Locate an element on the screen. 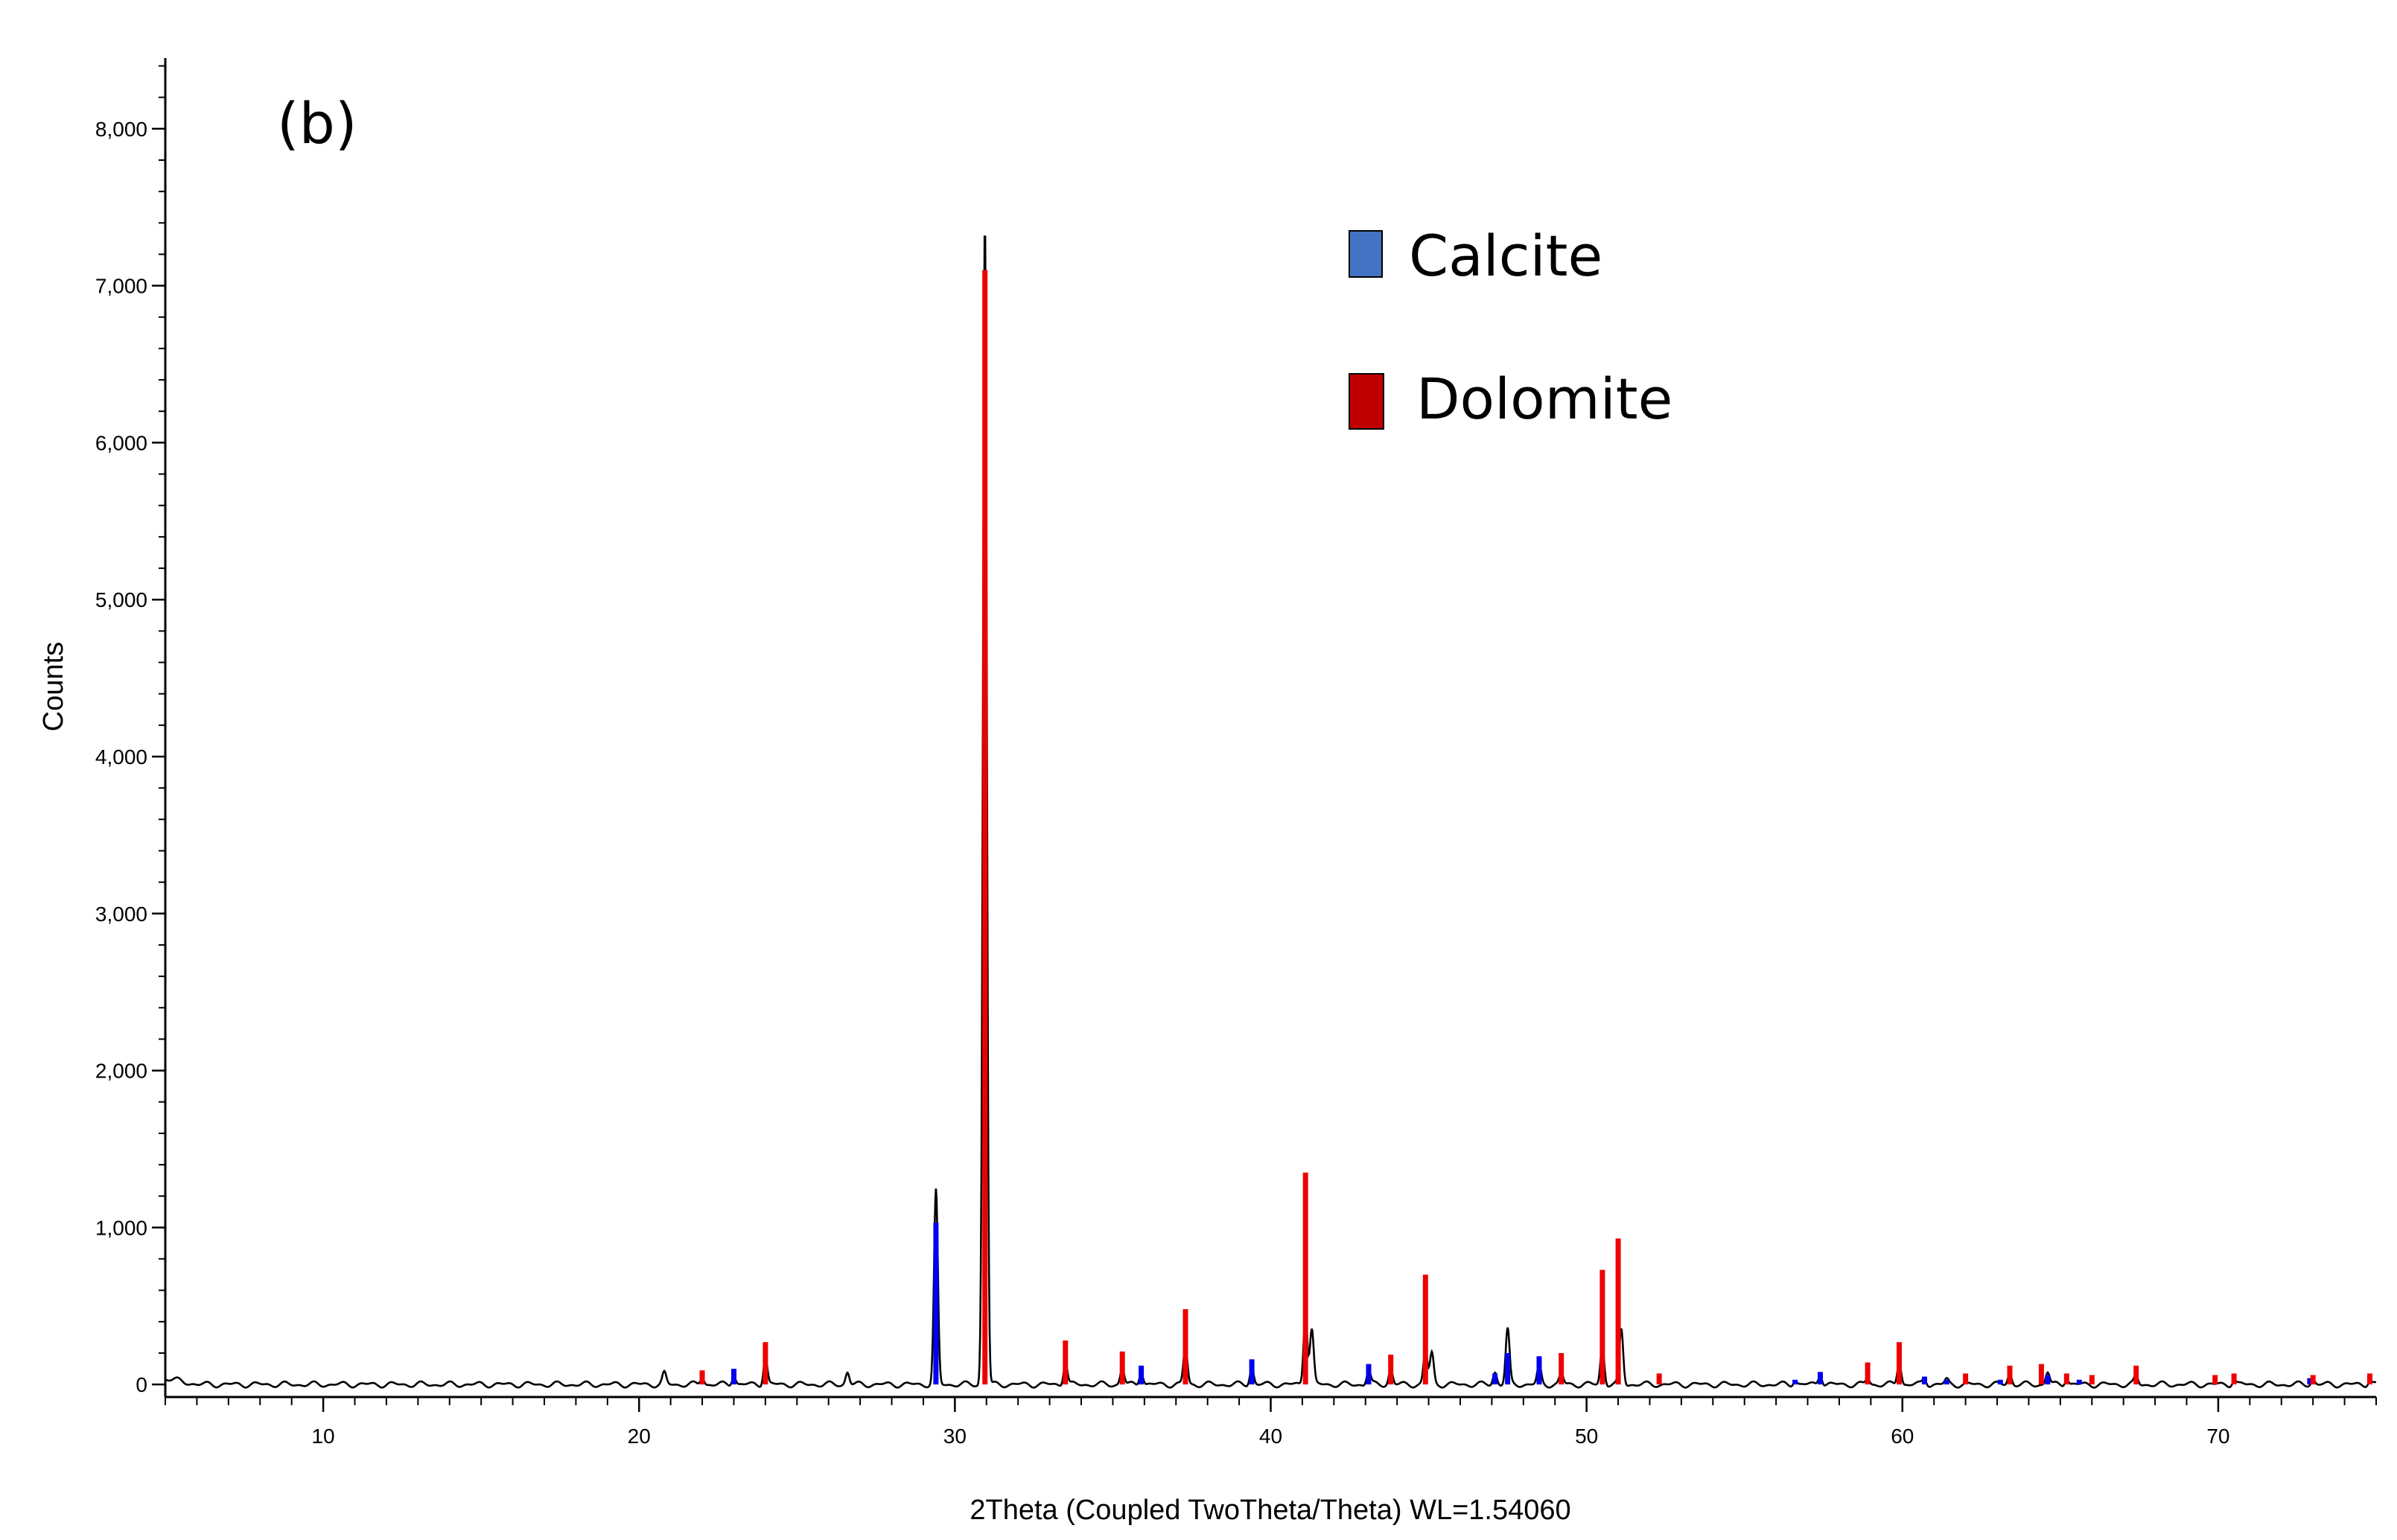  x-tick-label: 10 is located at coordinates (322, 1436).